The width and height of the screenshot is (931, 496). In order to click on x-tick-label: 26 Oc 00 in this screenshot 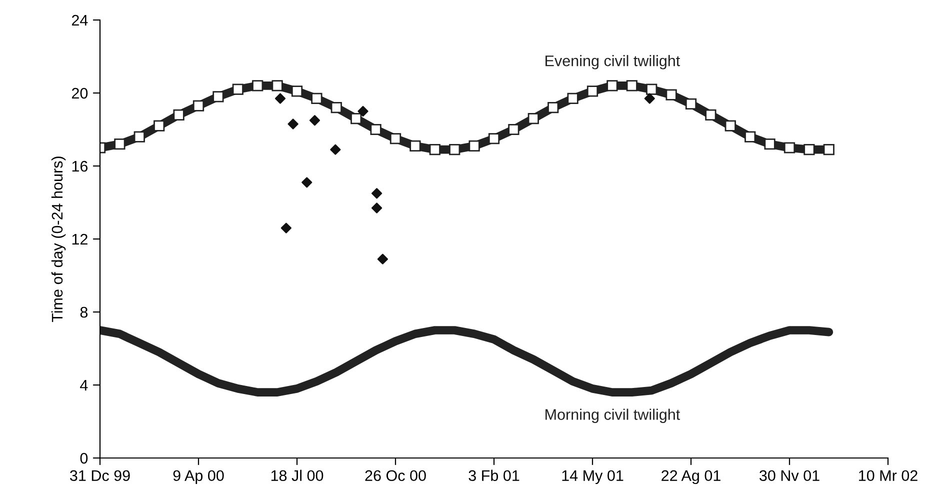, I will do `click(395, 476)`.